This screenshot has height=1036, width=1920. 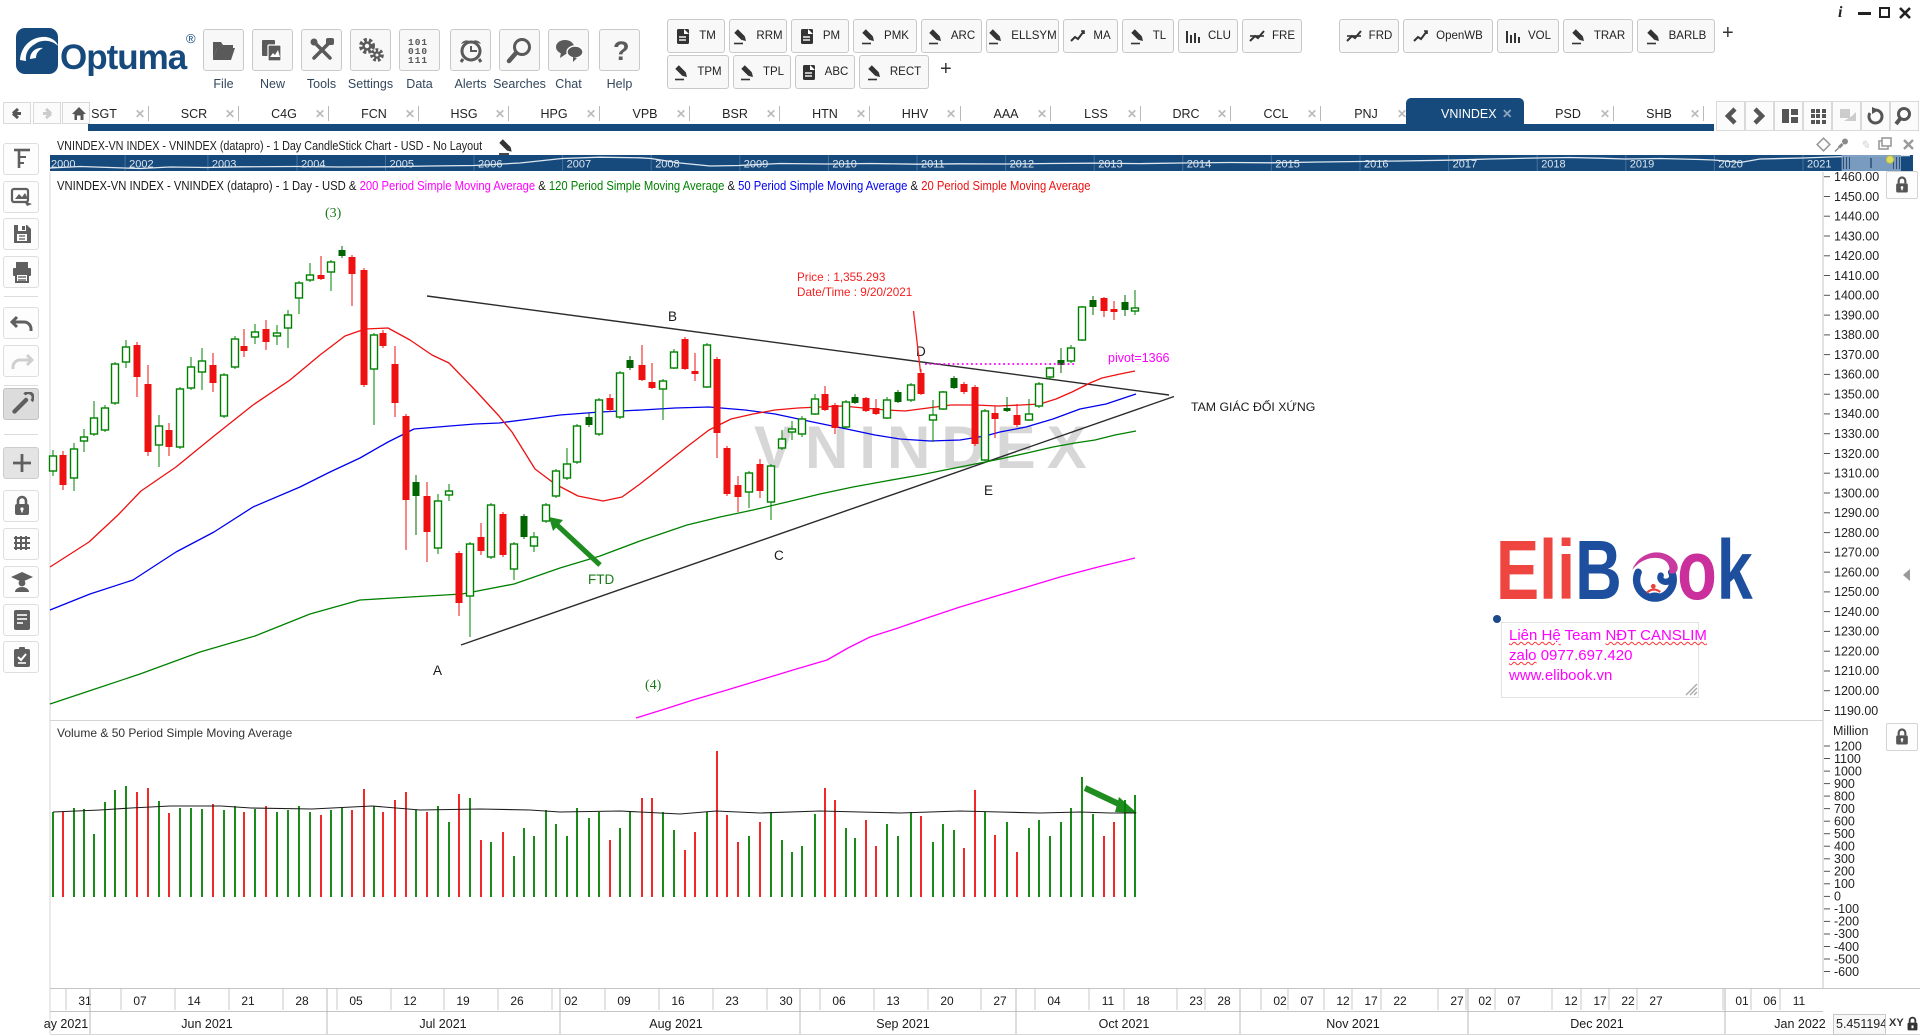 I want to click on svg-text: 20, so click(x=947, y=1001).